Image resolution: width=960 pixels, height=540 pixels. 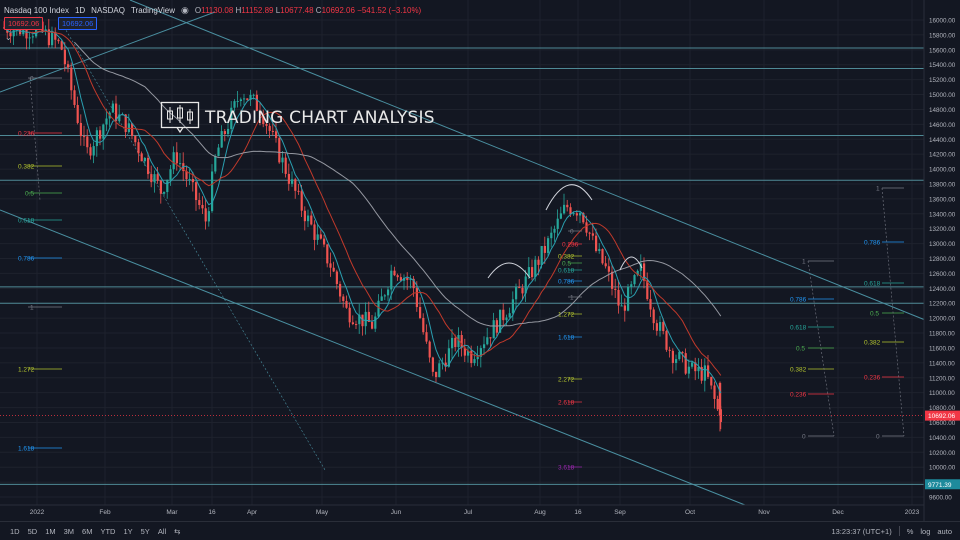 I want to click on timeframe-5y: 5Y, so click(x=145, y=531).